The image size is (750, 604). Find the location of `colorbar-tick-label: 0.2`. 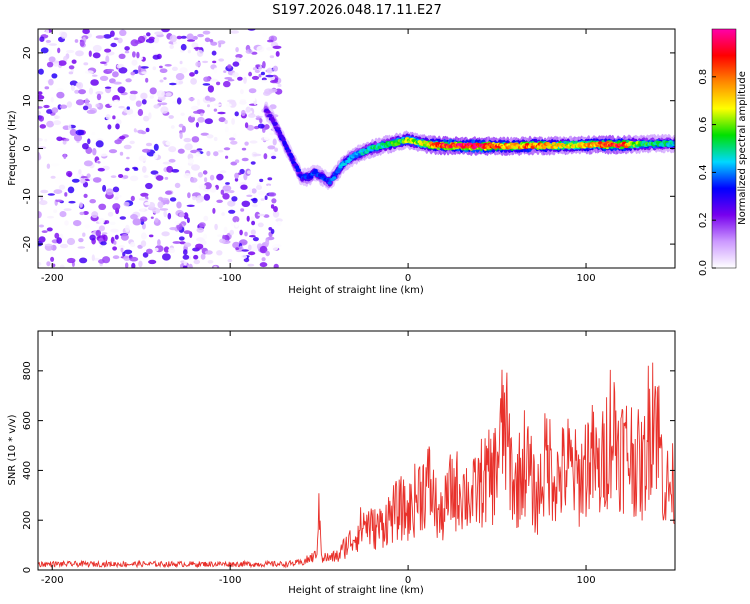

colorbar-tick-label: 0.2 is located at coordinates (703, 220).